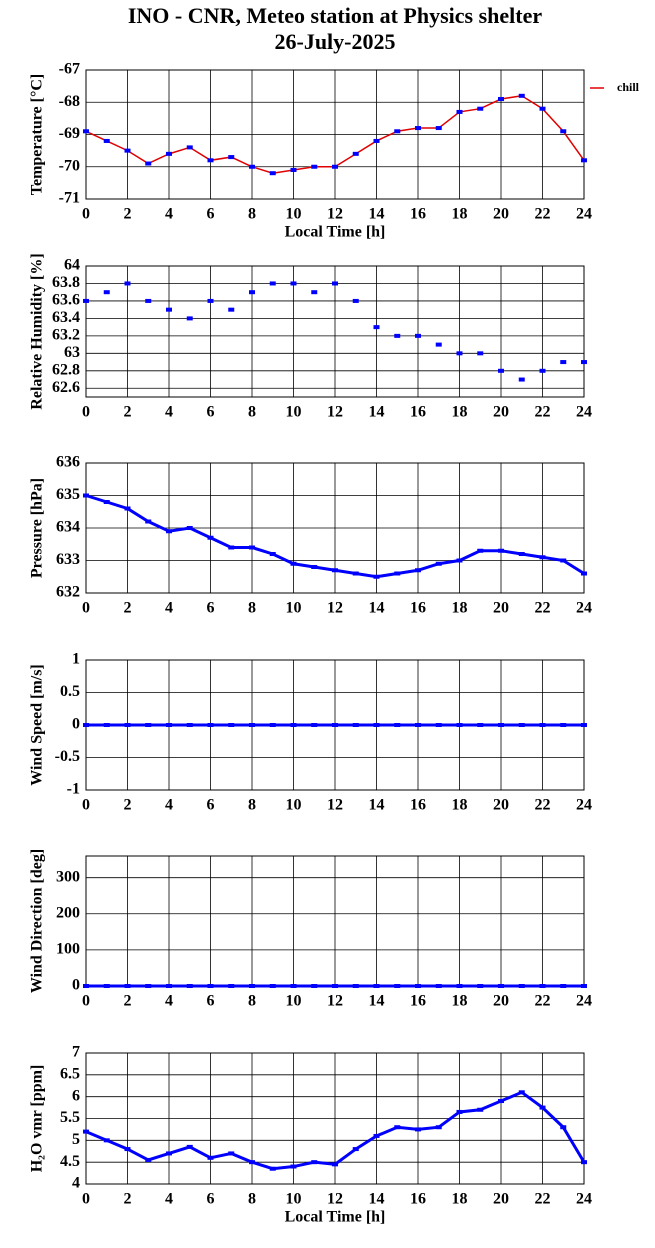 This screenshot has height=1248, width=655. What do you see at coordinates (37, 134) in the screenshot?
I see `y-axis-label: Temperature [°C]` at bounding box center [37, 134].